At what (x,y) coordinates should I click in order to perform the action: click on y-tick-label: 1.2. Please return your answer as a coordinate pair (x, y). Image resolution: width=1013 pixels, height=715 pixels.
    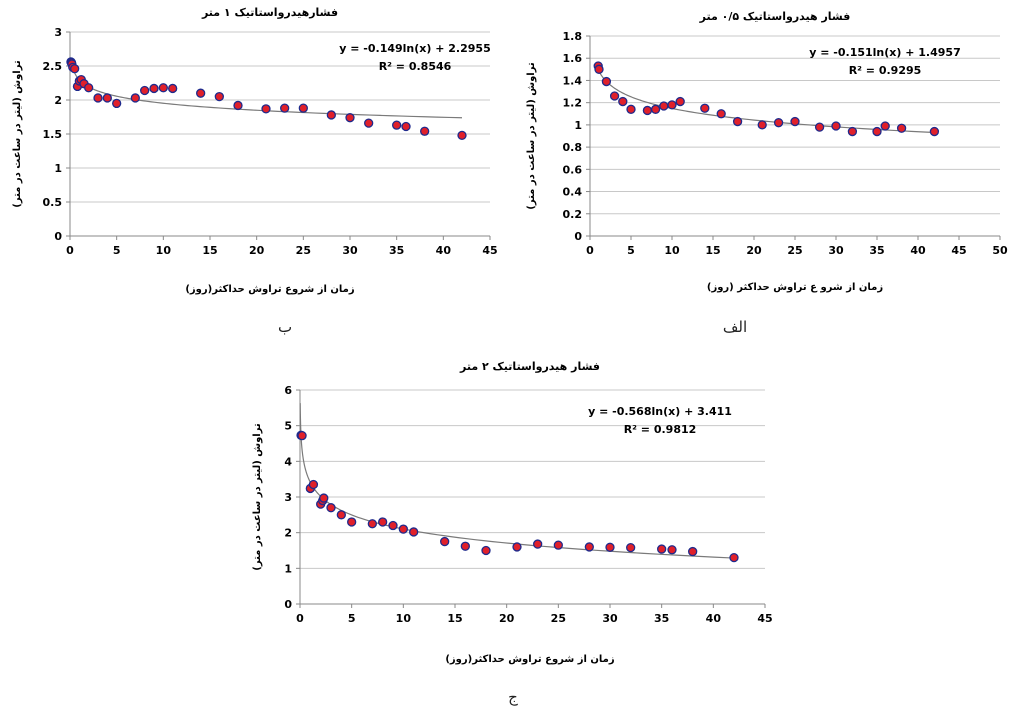
    Looking at the image, I should click on (573, 103).